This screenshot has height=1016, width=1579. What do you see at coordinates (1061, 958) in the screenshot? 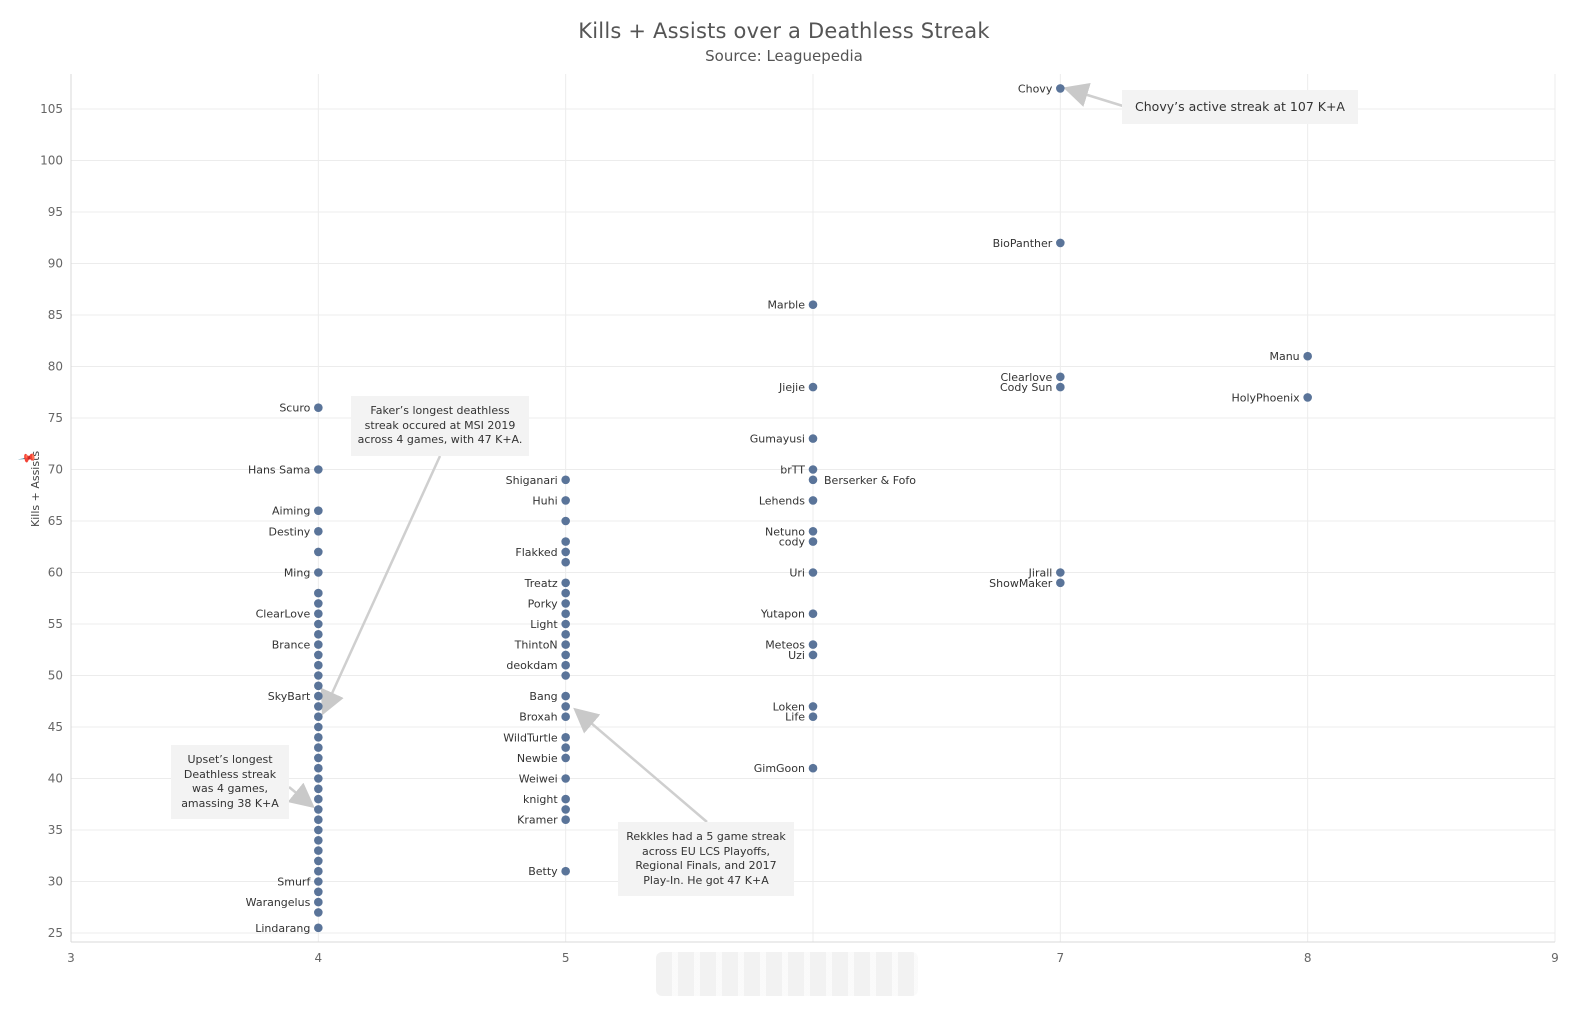
I see `x-tick-label: 7` at bounding box center [1061, 958].